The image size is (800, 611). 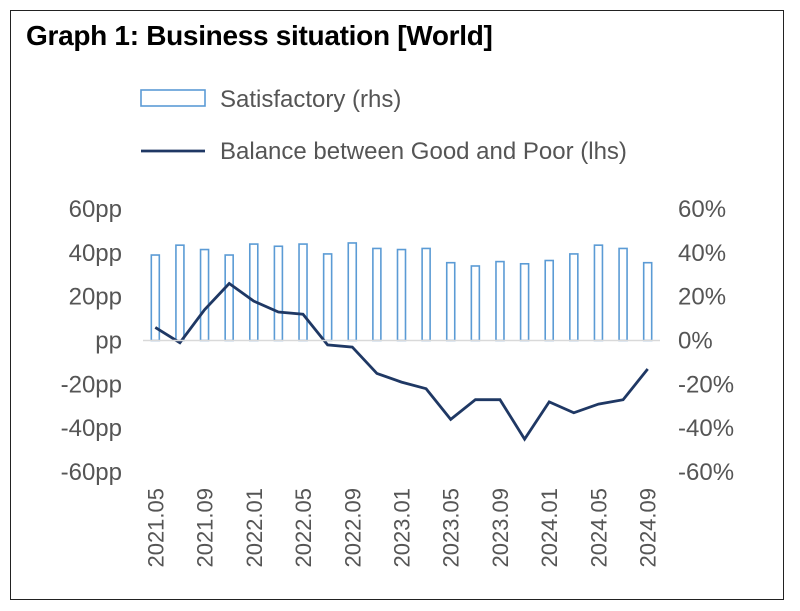 I want to click on x-tick-label: 2024.09, so click(x=648, y=528).